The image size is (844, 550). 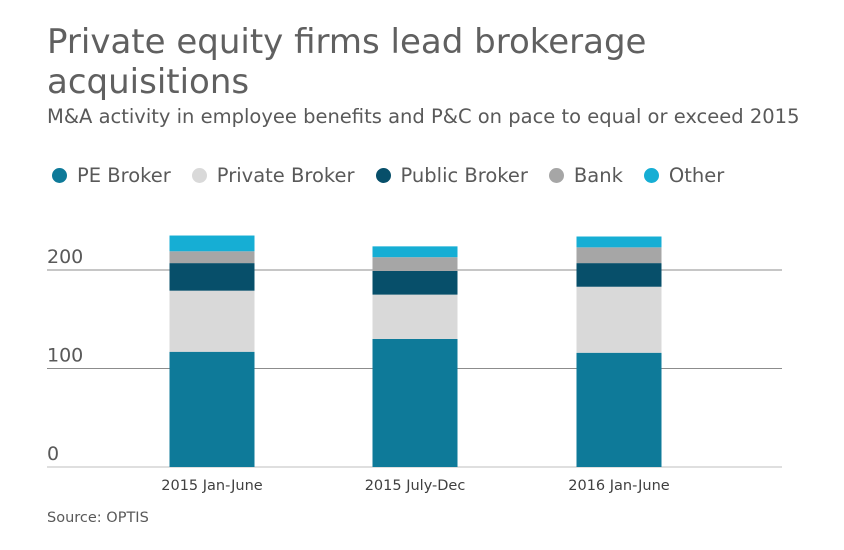 What do you see at coordinates (212, 321) in the screenshot?
I see `bar-private-broker-2015-jan-june` at bounding box center [212, 321].